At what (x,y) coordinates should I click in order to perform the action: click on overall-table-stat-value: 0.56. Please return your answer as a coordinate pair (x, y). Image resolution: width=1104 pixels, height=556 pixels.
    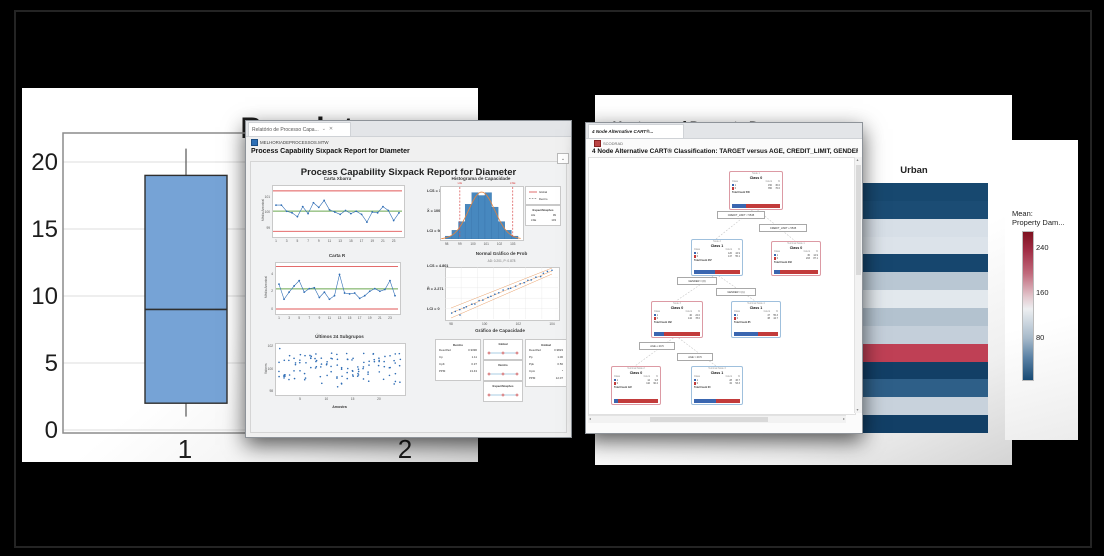
    Looking at the image, I should click on (560, 364).